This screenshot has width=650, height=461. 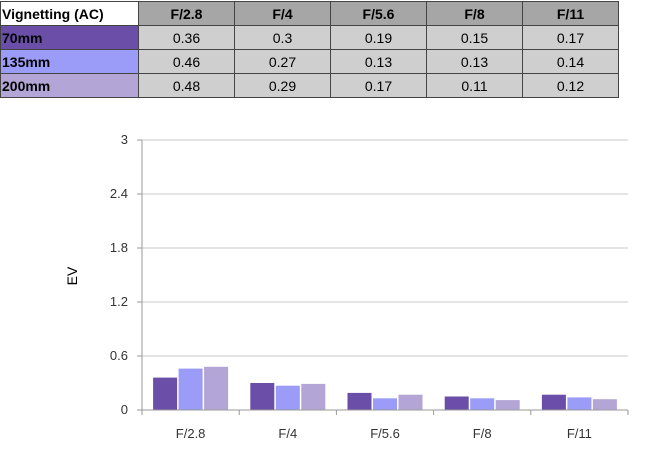 I want to click on table-cell: 0.11, so click(x=474, y=85).